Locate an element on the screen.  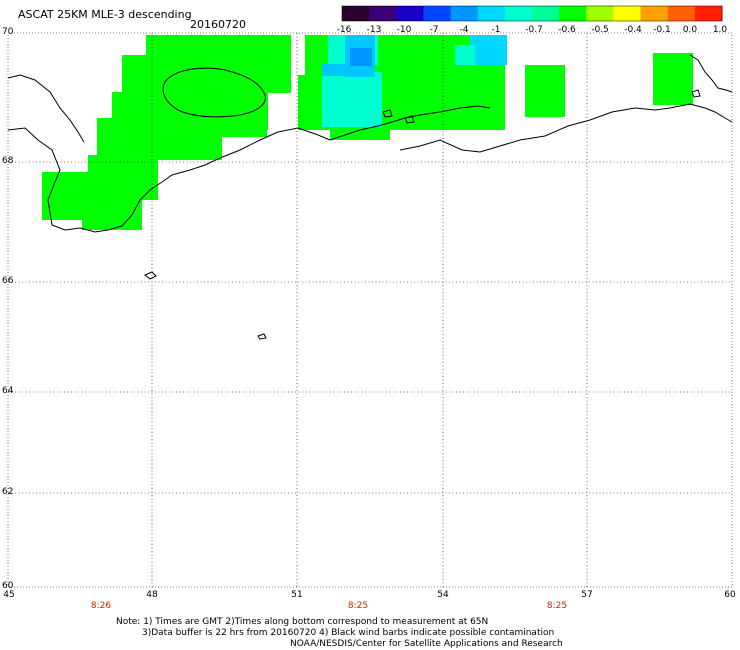
lat-label-64: 64 is located at coordinates (8, 391).